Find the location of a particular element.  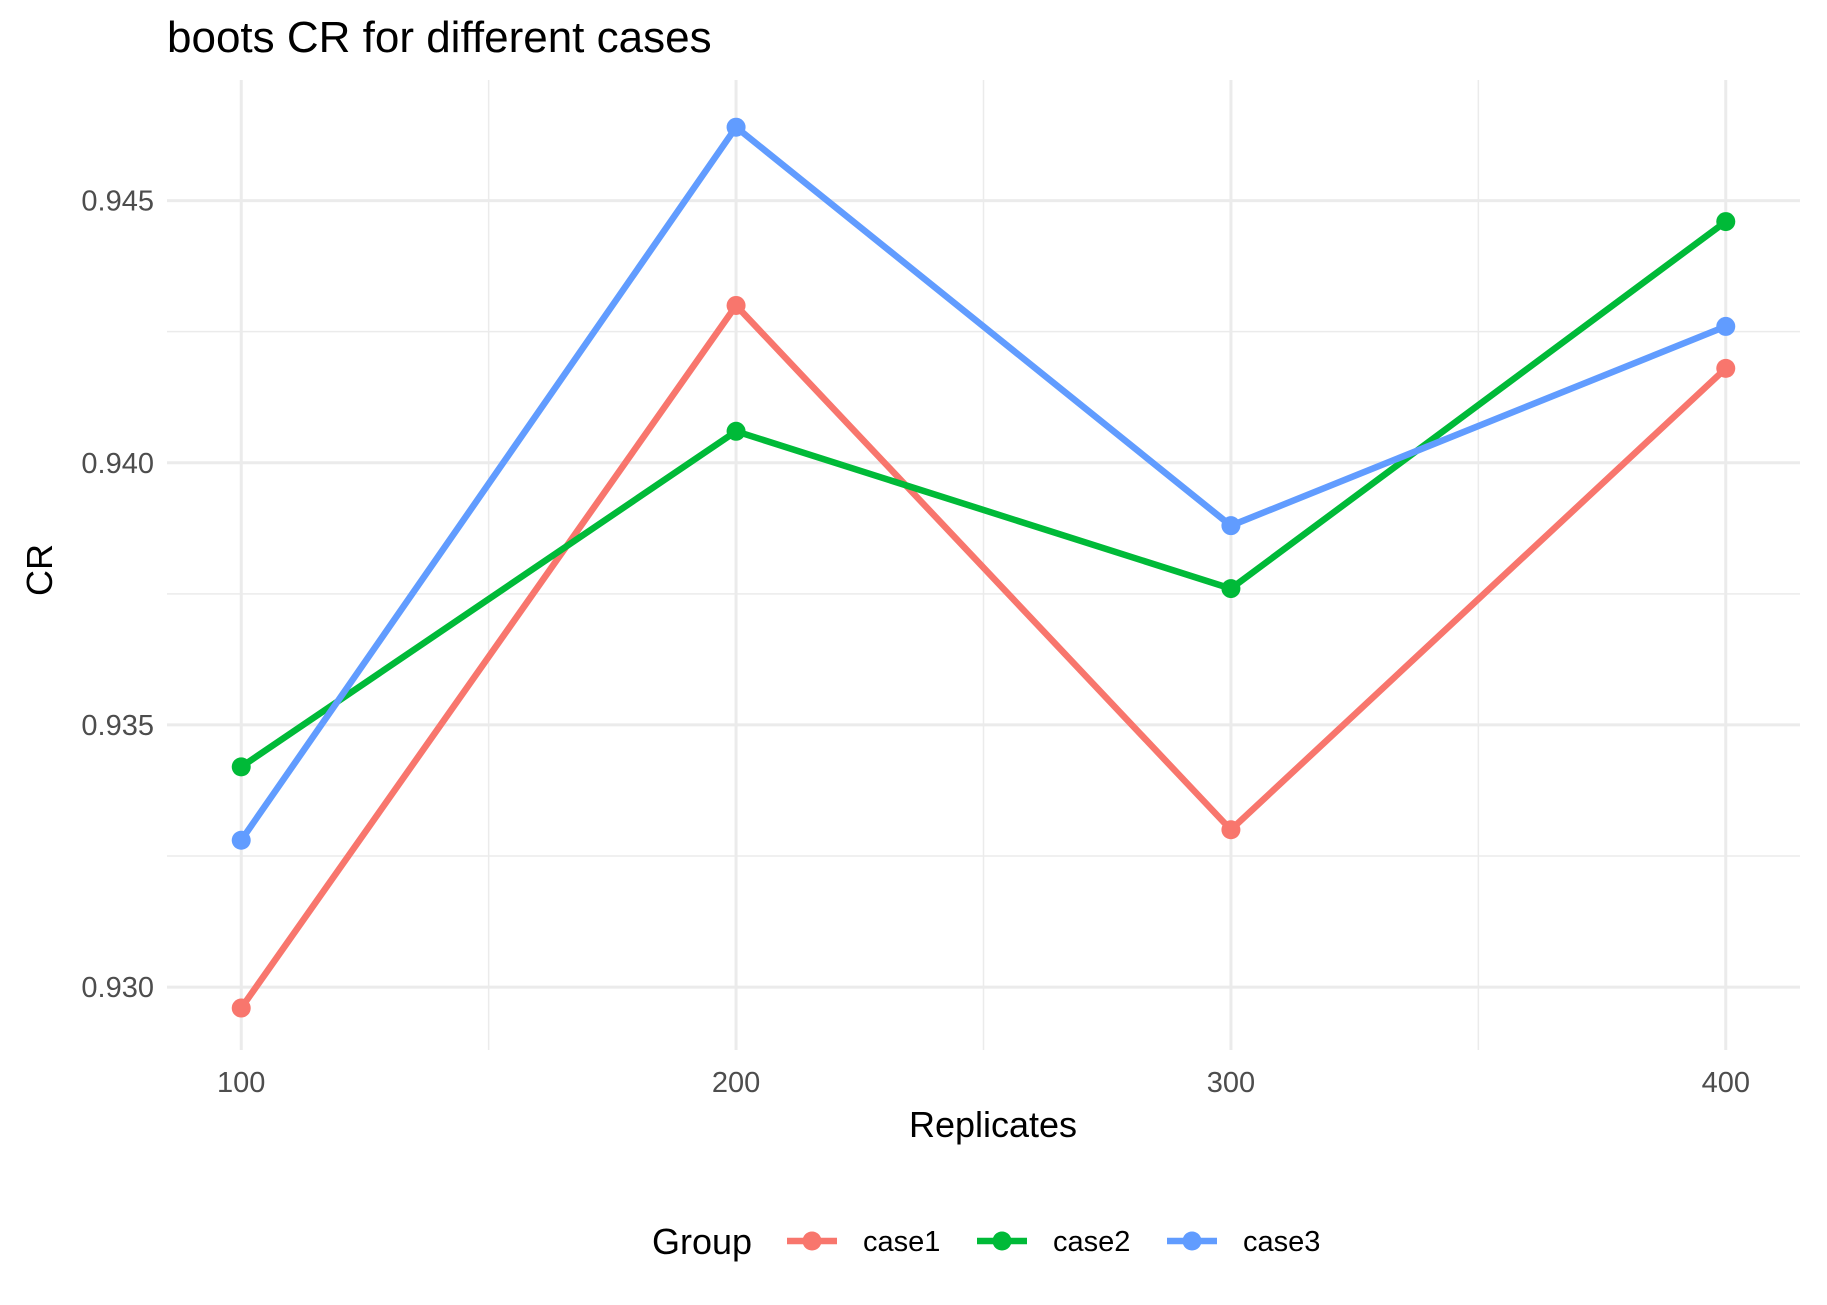

legend-item-case2: case2 is located at coordinates (1053, 1242).